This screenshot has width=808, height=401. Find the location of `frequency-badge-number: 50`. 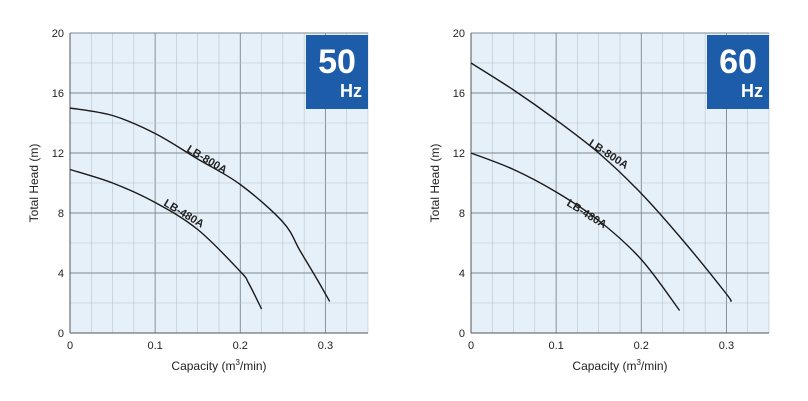

frequency-badge-number: 50 is located at coordinates (337, 62).